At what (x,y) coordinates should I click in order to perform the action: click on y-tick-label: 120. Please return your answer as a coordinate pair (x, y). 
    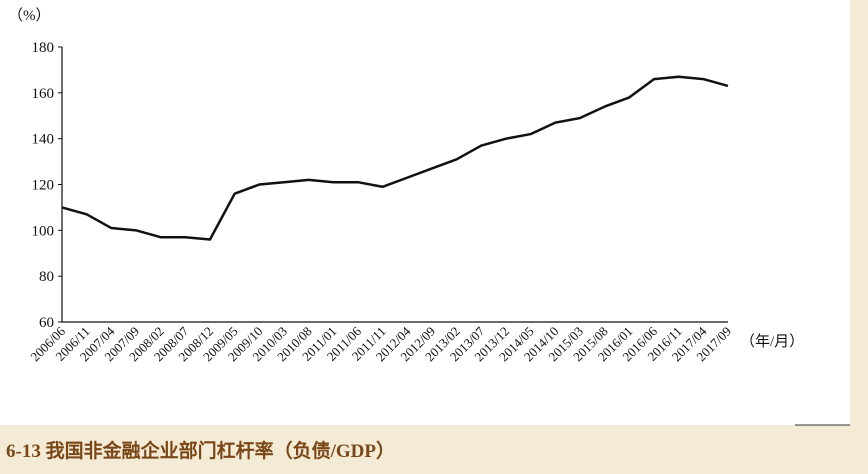
    Looking at the image, I should click on (43, 186).